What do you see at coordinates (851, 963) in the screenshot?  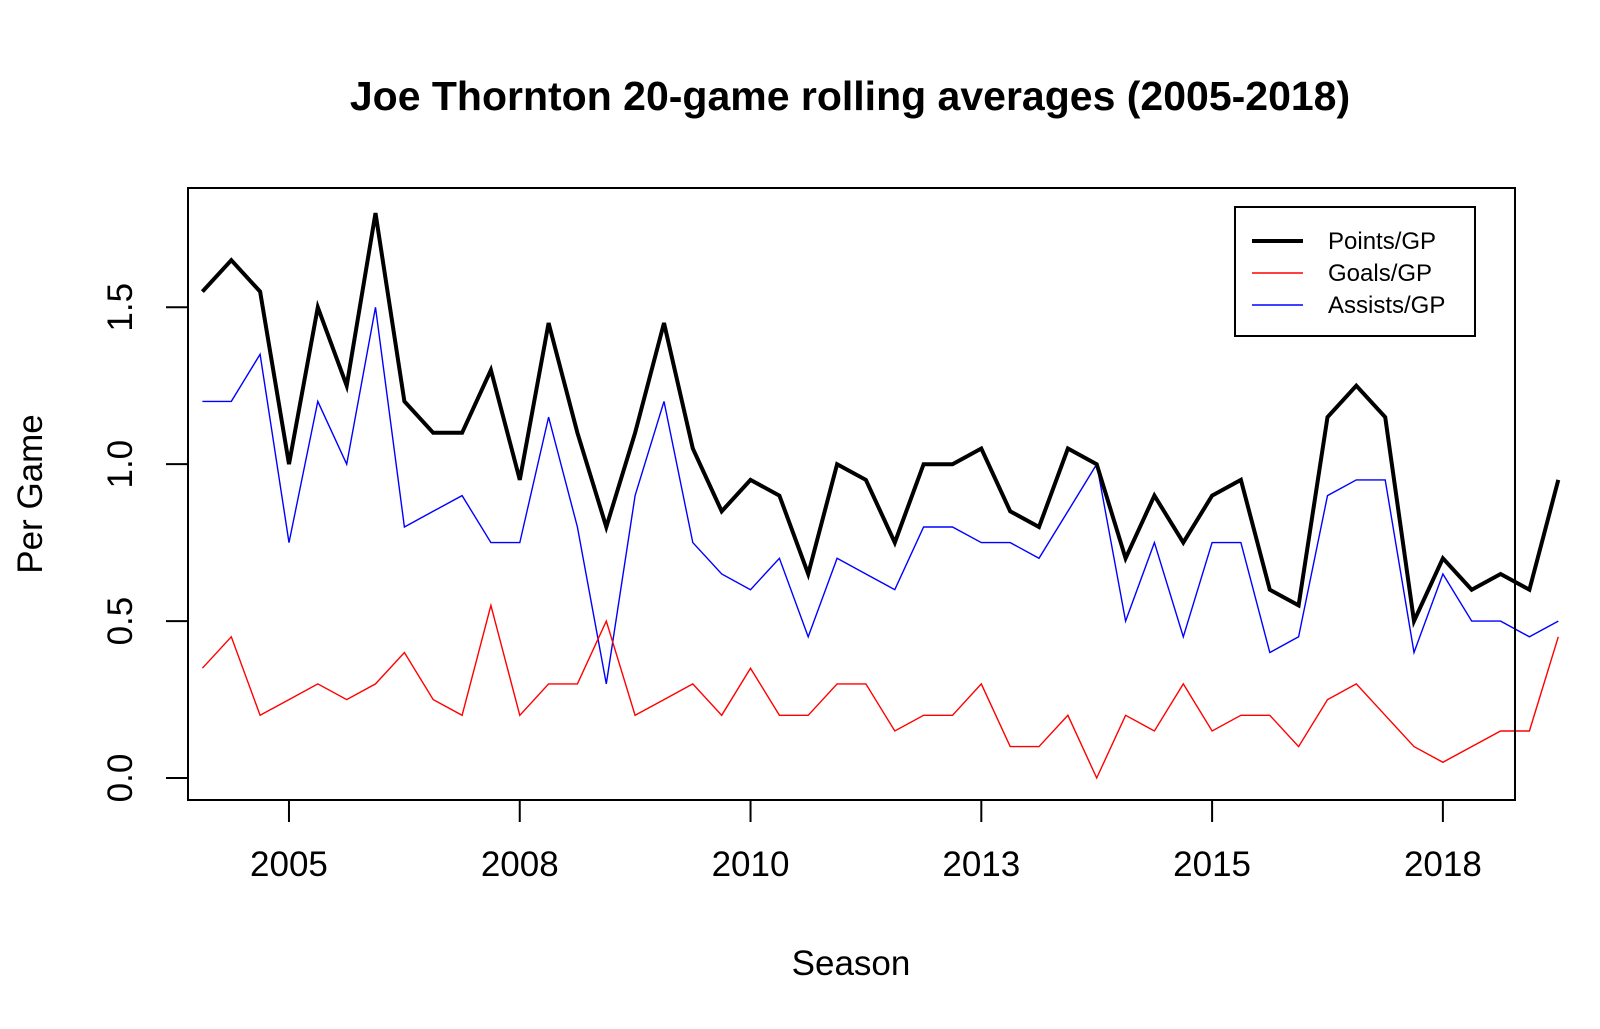 I see `x-axis-title: Season` at bounding box center [851, 963].